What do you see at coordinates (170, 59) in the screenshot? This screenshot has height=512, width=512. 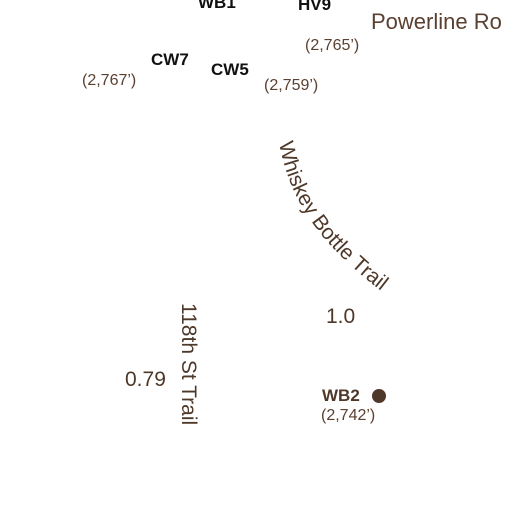 I see `waypoint-cw7-code: CW7` at bounding box center [170, 59].